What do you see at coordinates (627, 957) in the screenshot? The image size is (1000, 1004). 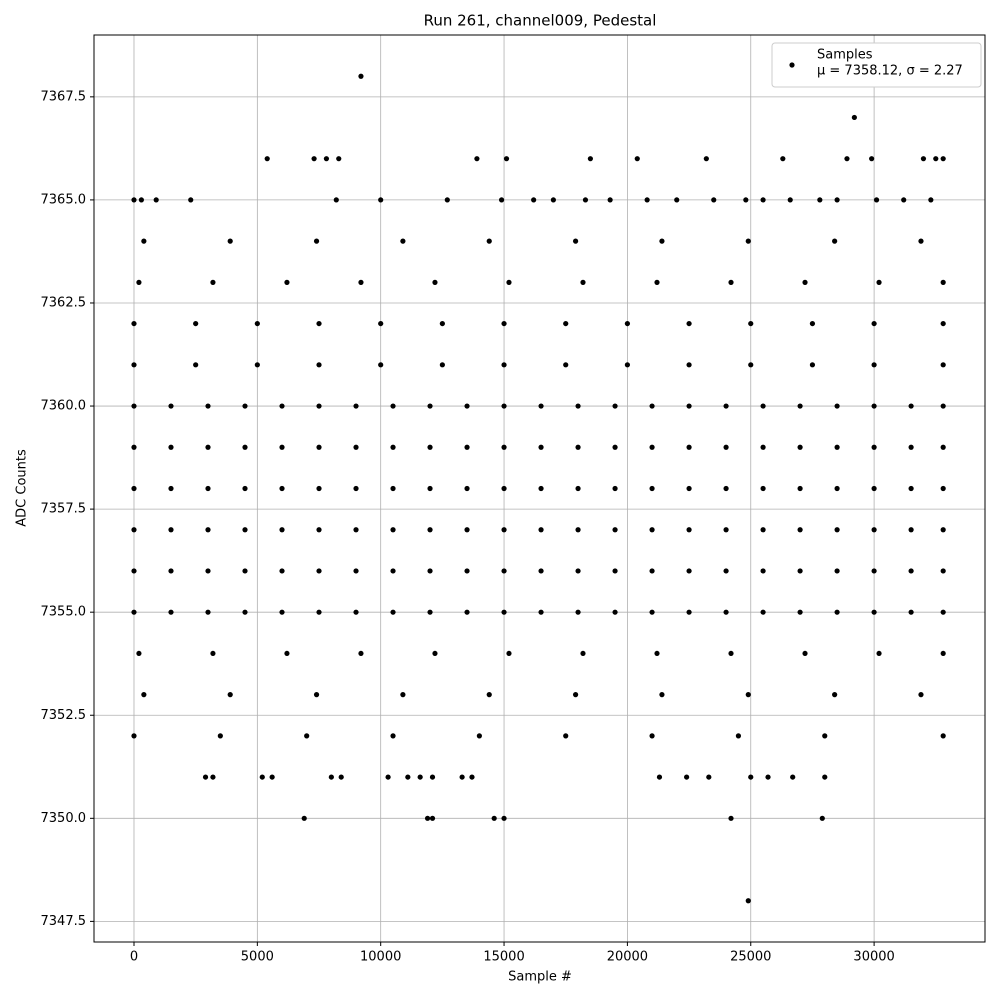 I see `x-tick-label: 20000` at bounding box center [627, 957].